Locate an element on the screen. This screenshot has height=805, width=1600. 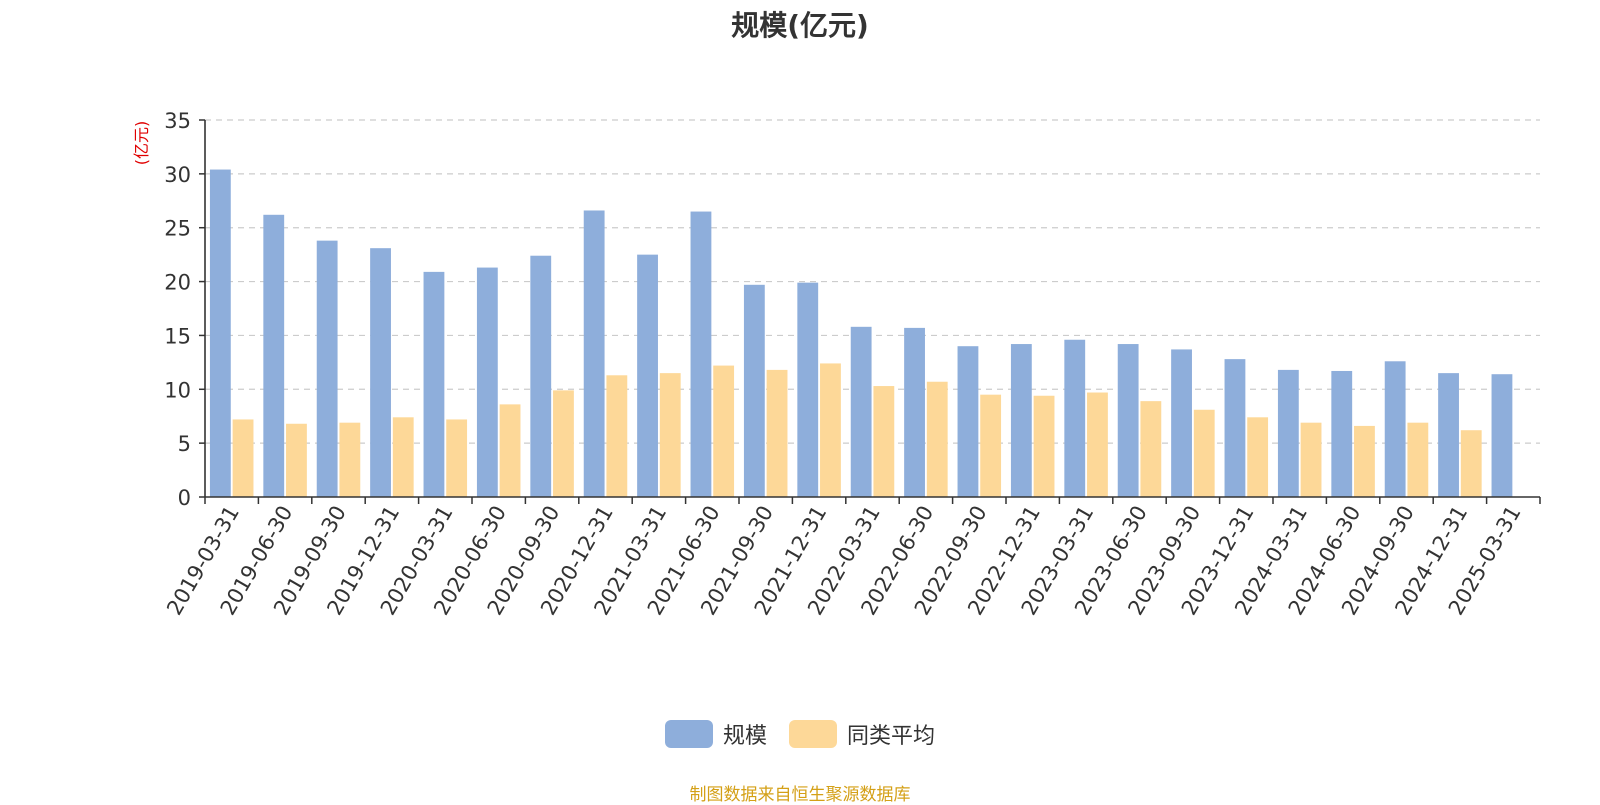
y-axis-label: (亿元) is located at coordinates (141, 143).